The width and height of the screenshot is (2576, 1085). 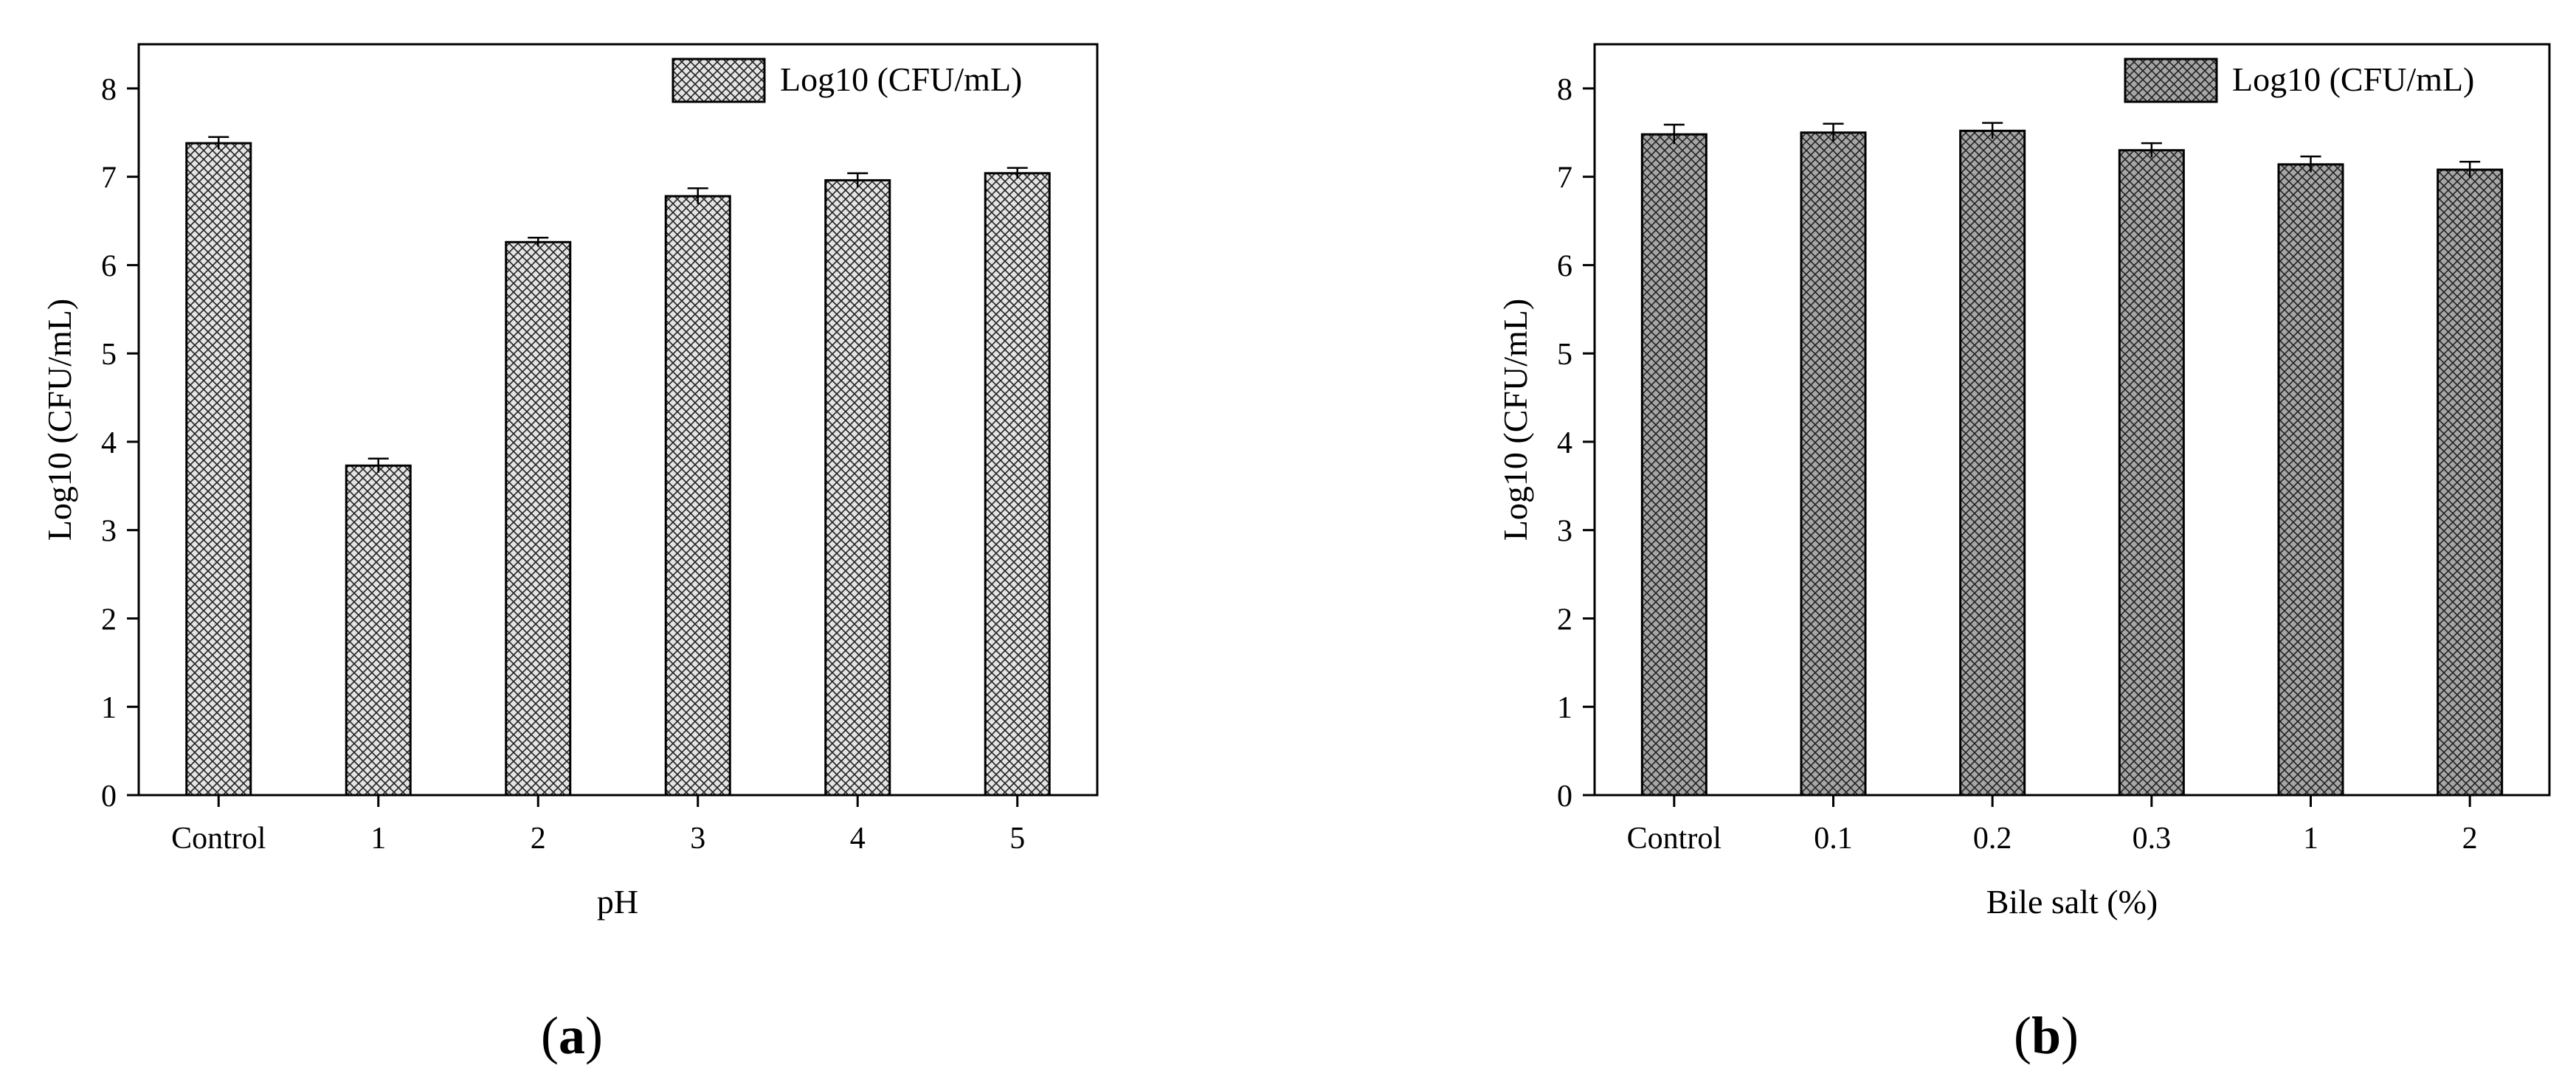 I want to click on x-tick-label: 0.2, so click(x=1992, y=839).